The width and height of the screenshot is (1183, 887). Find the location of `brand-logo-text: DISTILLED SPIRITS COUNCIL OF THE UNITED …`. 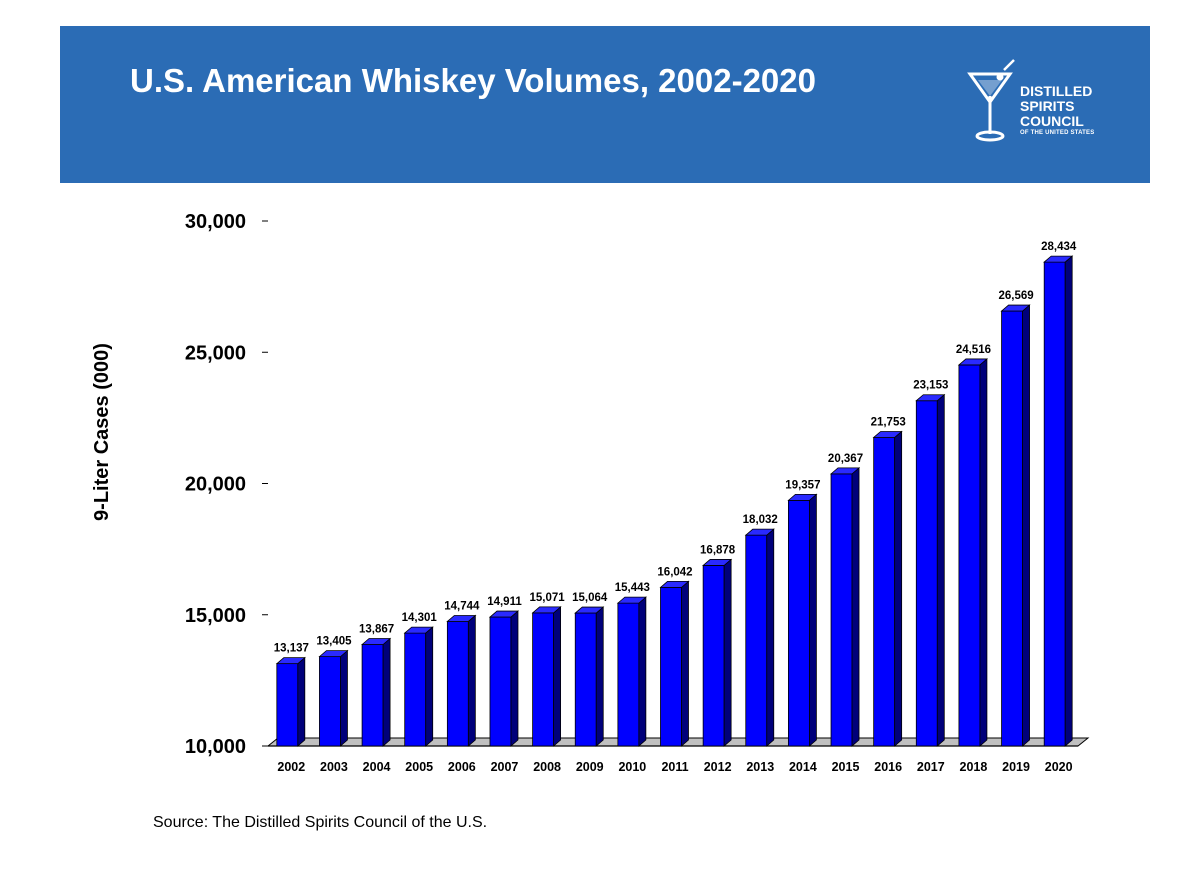

brand-logo-text: DISTILLED SPIRITS COUNCIL OF THE UNITED … is located at coordinates (1057, 110).